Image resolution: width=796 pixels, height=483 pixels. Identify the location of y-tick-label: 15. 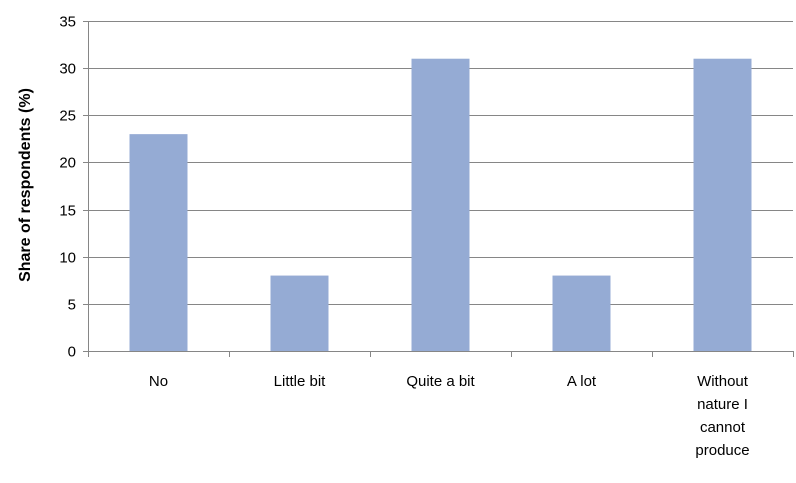
(67, 211).